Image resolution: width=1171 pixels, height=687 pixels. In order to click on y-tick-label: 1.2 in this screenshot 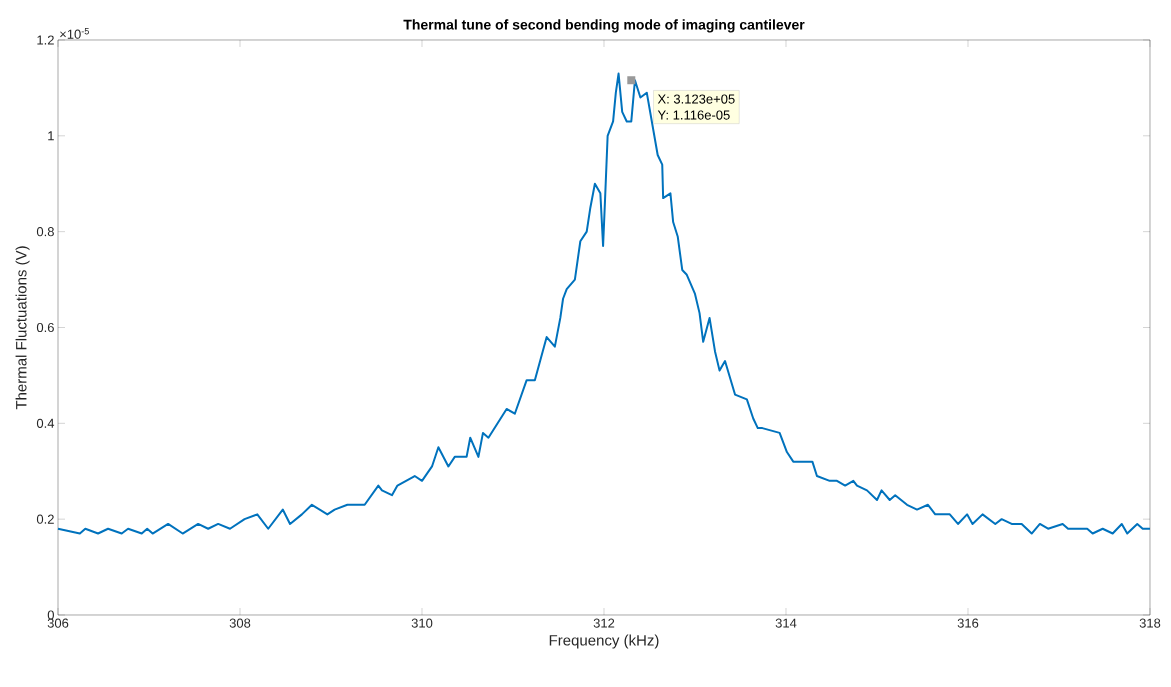, I will do `click(45, 40)`.